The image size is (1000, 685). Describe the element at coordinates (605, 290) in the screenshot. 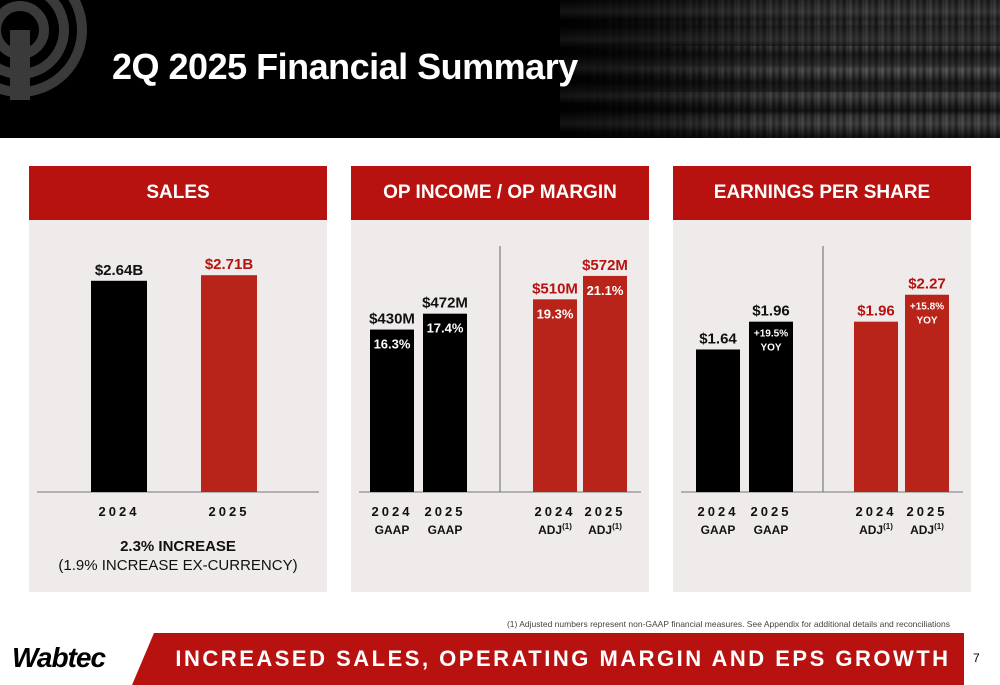

I see `margin-label: 21.1%` at that location.